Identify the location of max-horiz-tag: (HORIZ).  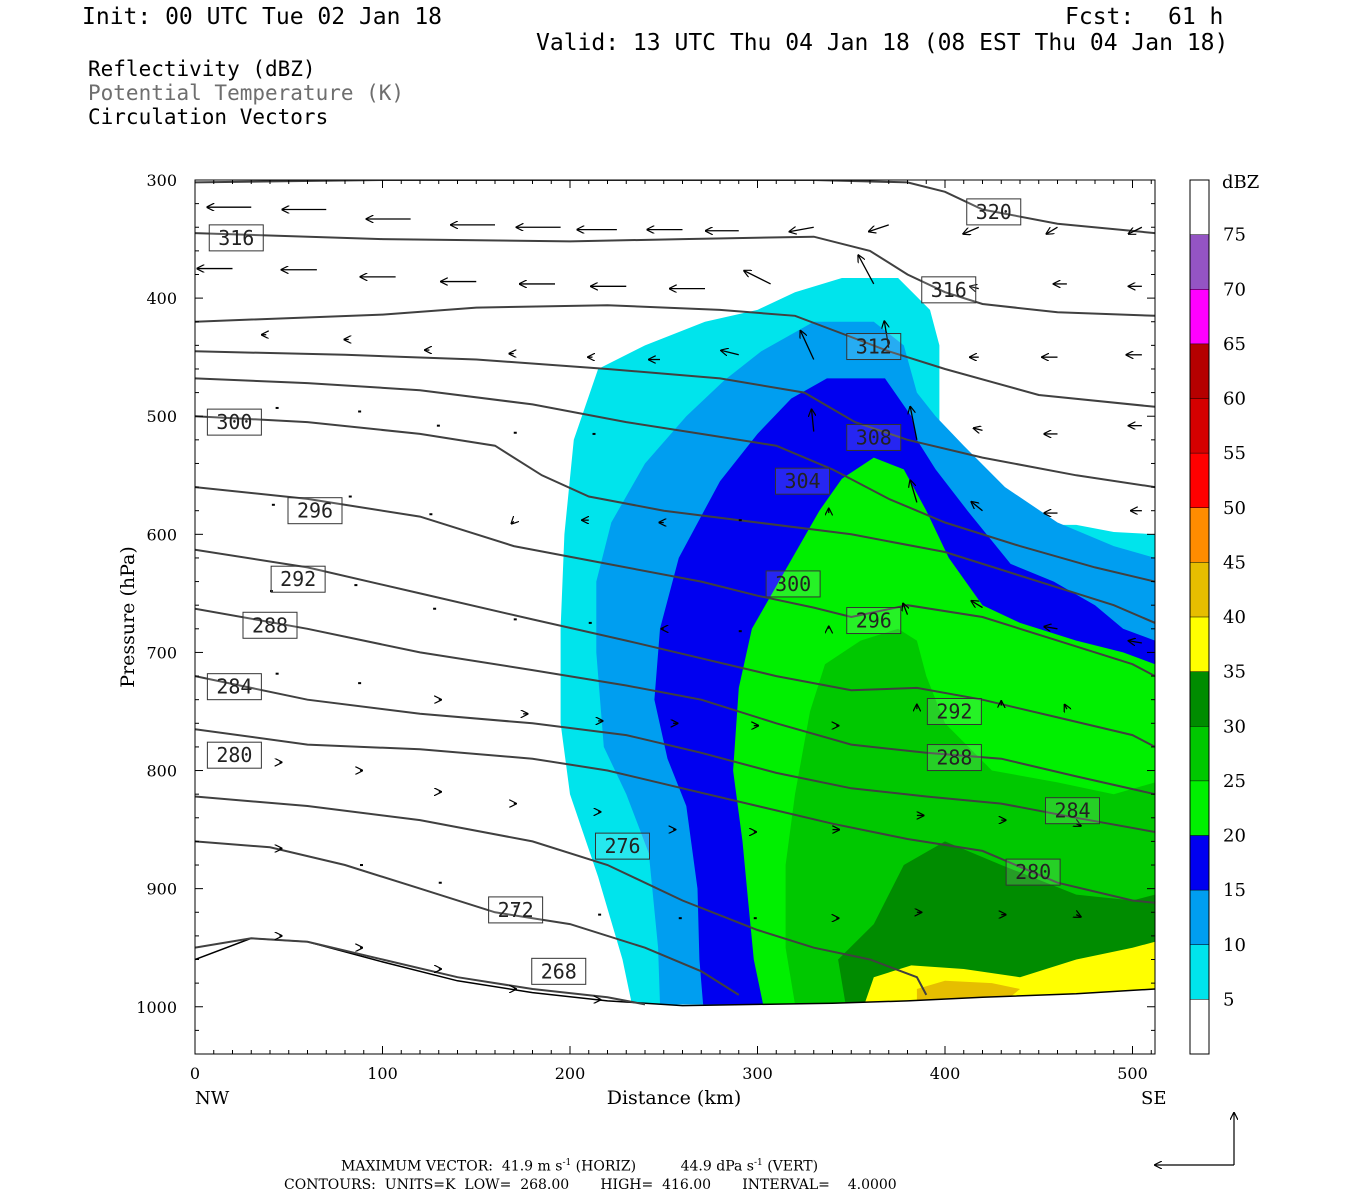
(606, 1166).